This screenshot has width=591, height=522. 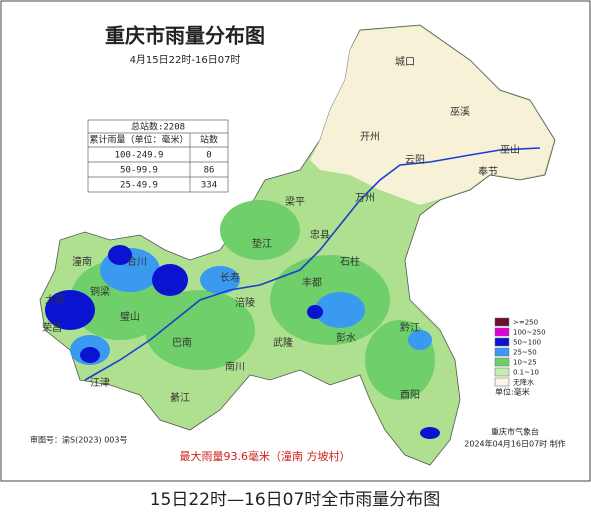 What do you see at coordinates (182, 342) in the screenshot?
I see `district-label: 巴南` at bounding box center [182, 342].